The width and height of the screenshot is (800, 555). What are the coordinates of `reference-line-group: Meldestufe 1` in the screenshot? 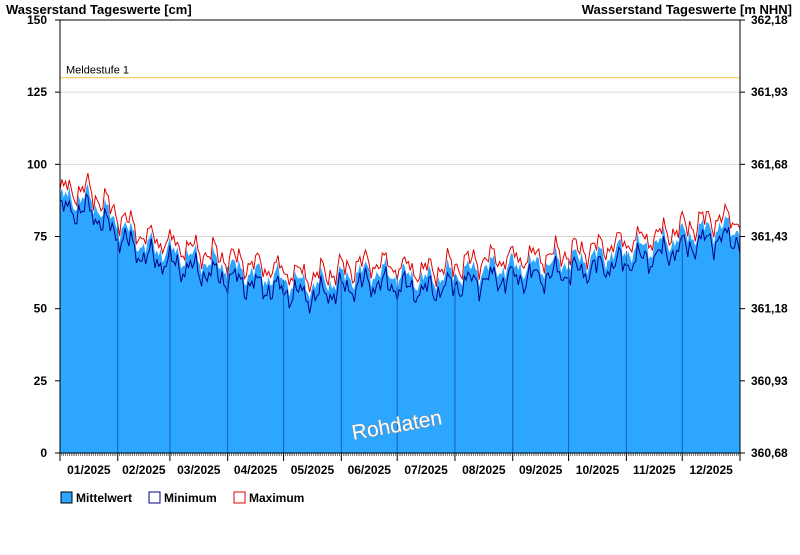 It's located at (400, 72).